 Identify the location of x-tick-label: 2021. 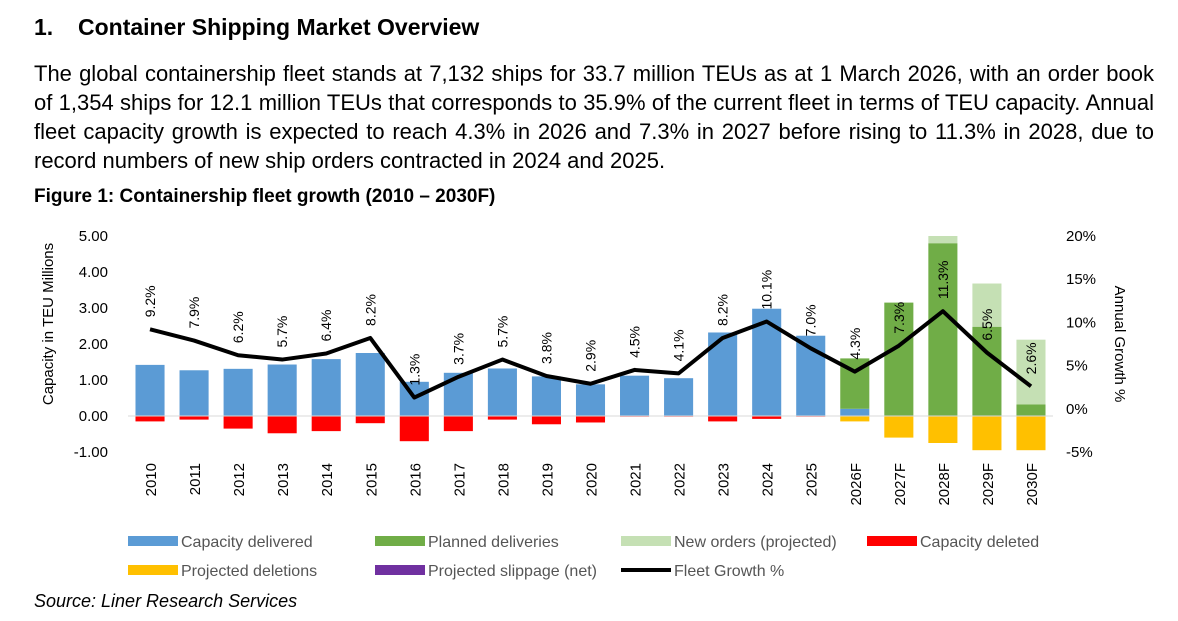
(636, 479).